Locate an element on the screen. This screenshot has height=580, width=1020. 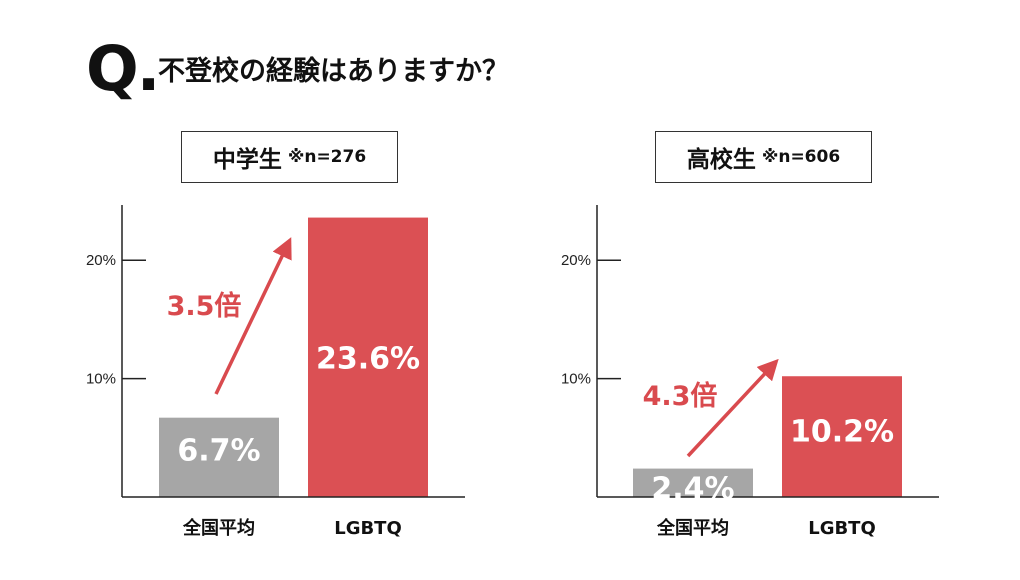
panel-label-box-high-school: 高校生 ※n=606 is located at coordinates (763, 157).